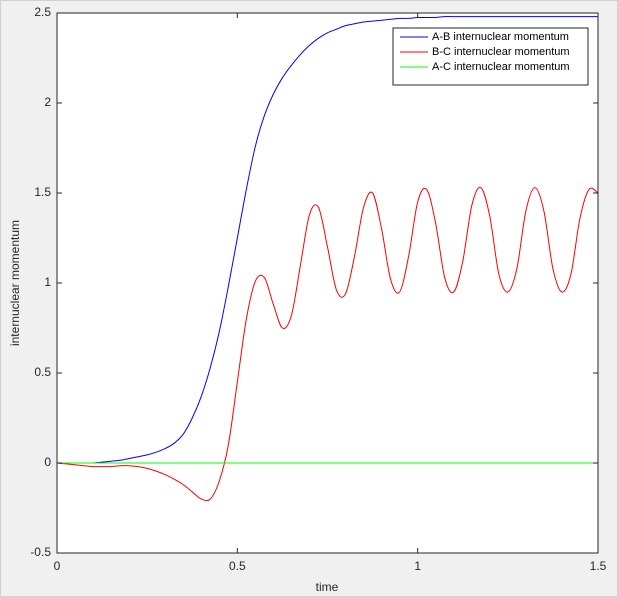 This screenshot has height=597, width=618. Describe the element at coordinates (40, 552) in the screenshot. I see `y-tick-label: -0.5` at that location.